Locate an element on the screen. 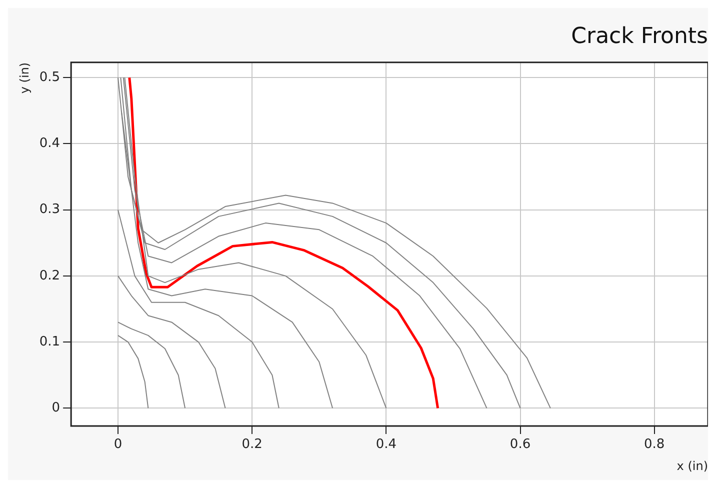  x-tick-label: 0.2 is located at coordinates (252, 444).